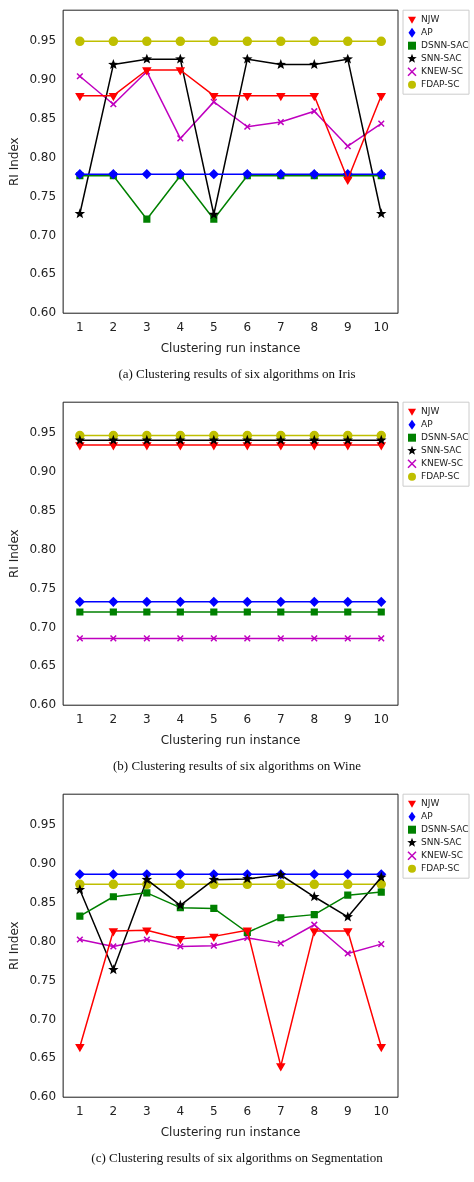  I want to click on text: (a) Clustering results of six algorithms on Iris, so click(237, 374).